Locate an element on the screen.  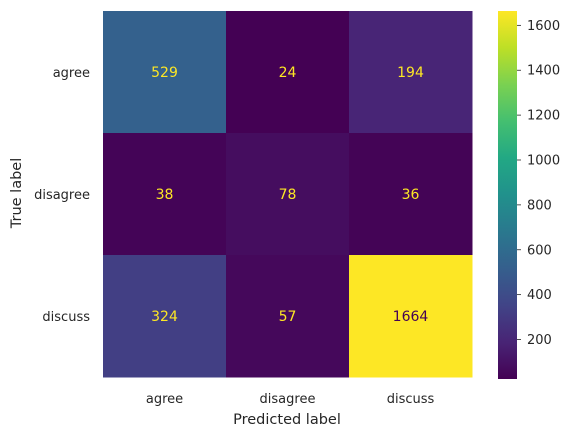
x-tick-label: discuss is located at coordinates (411, 399).